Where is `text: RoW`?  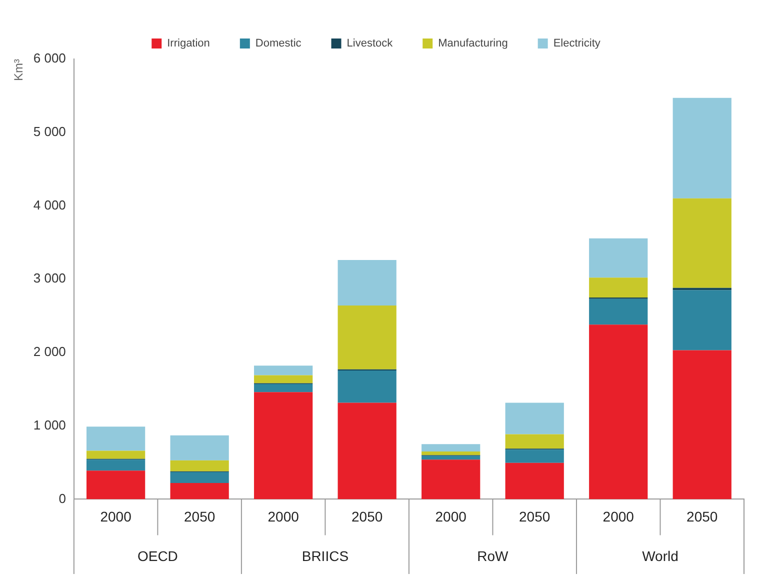
text: RoW is located at coordinates (493, 556).